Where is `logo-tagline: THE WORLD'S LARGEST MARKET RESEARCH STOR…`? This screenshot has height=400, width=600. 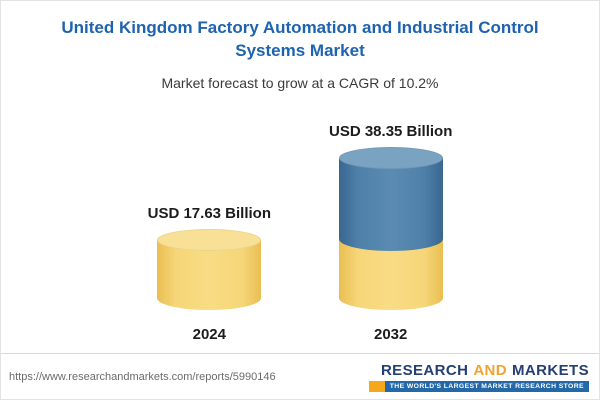 logo-tagline: THE WORLD'S LARGEST MARKET RESEARCH STOR… is located at coordinates (486, 386).